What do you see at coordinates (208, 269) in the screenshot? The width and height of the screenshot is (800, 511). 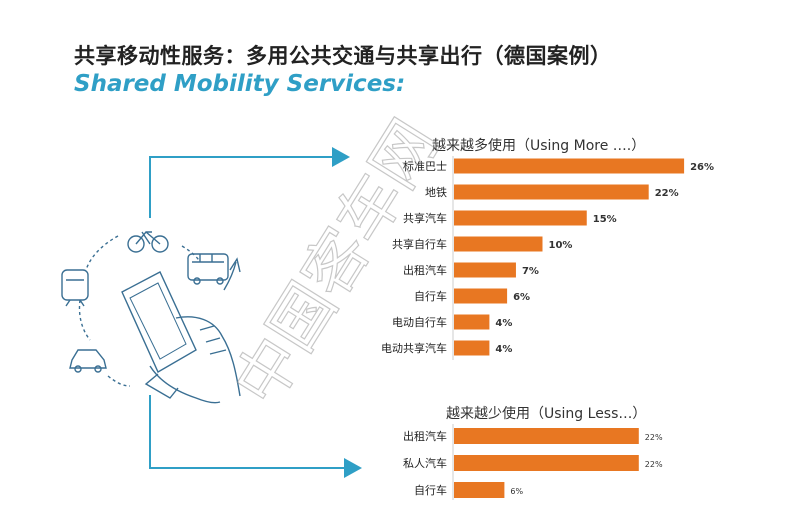 I see `bus-icon` at bounding box center [208, 269].